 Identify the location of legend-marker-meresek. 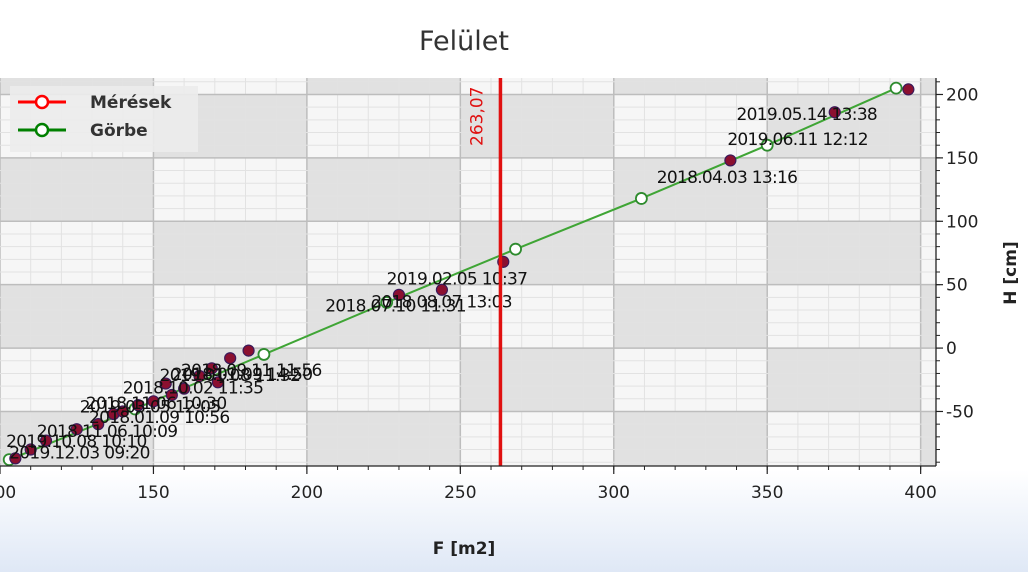
(42, 102).